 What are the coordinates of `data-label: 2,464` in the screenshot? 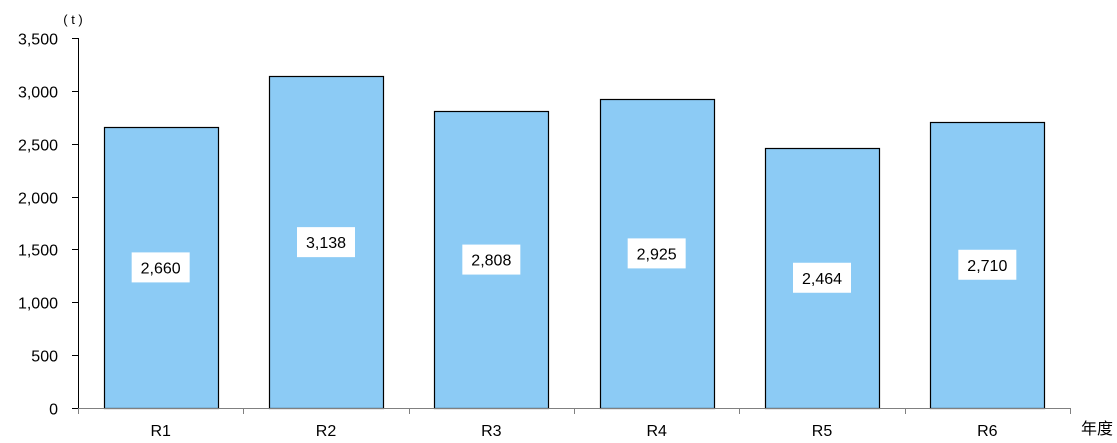 It's located at (822, 279).